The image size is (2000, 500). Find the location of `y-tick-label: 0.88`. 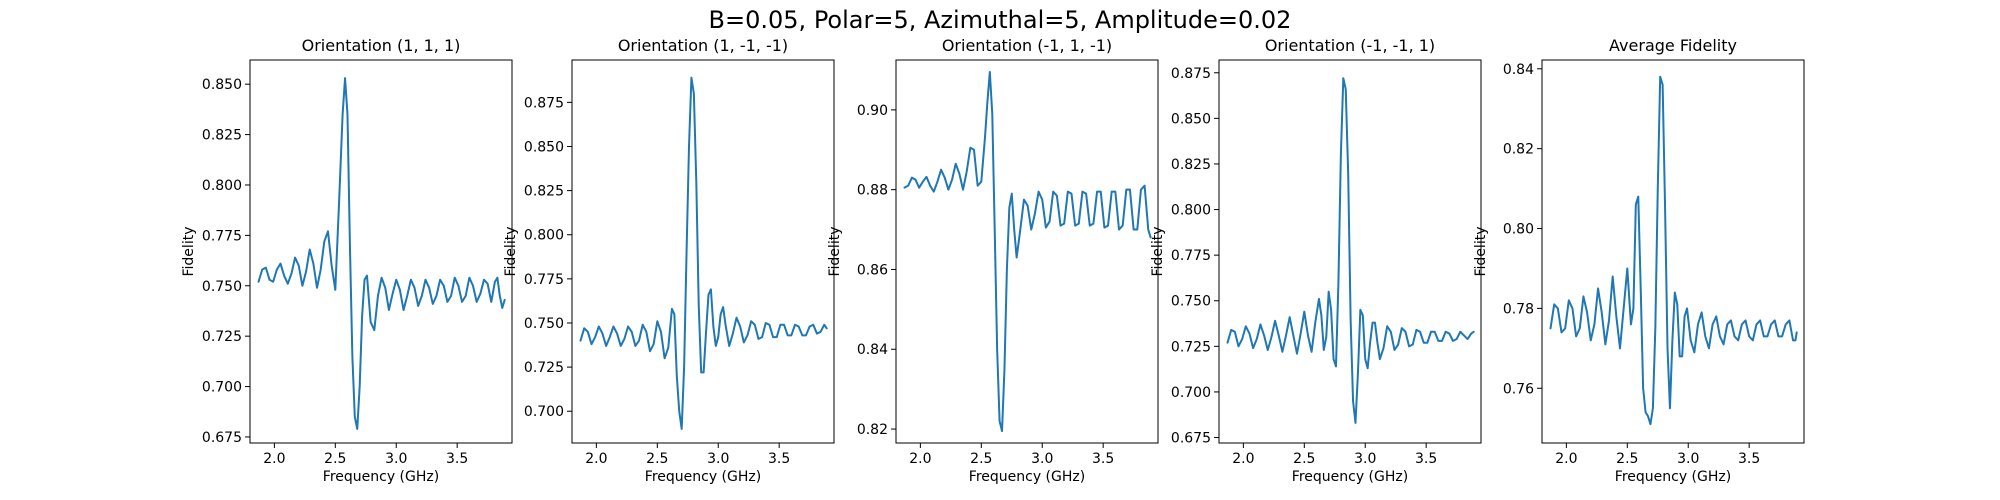

y-tick-label: 0.88 is located at coordinates (872, 191).